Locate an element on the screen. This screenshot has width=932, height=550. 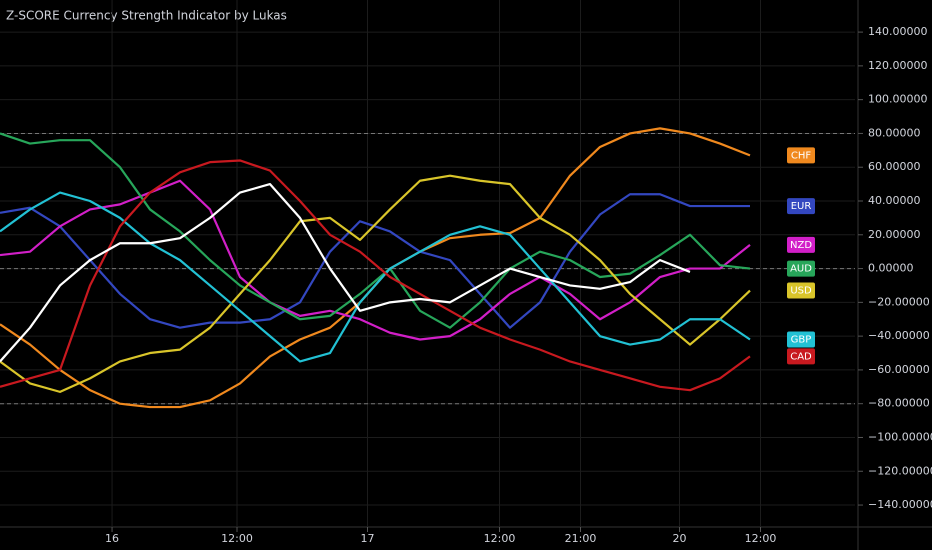
y-tick-label: 80.00000 is located at coordinates (894, 132).